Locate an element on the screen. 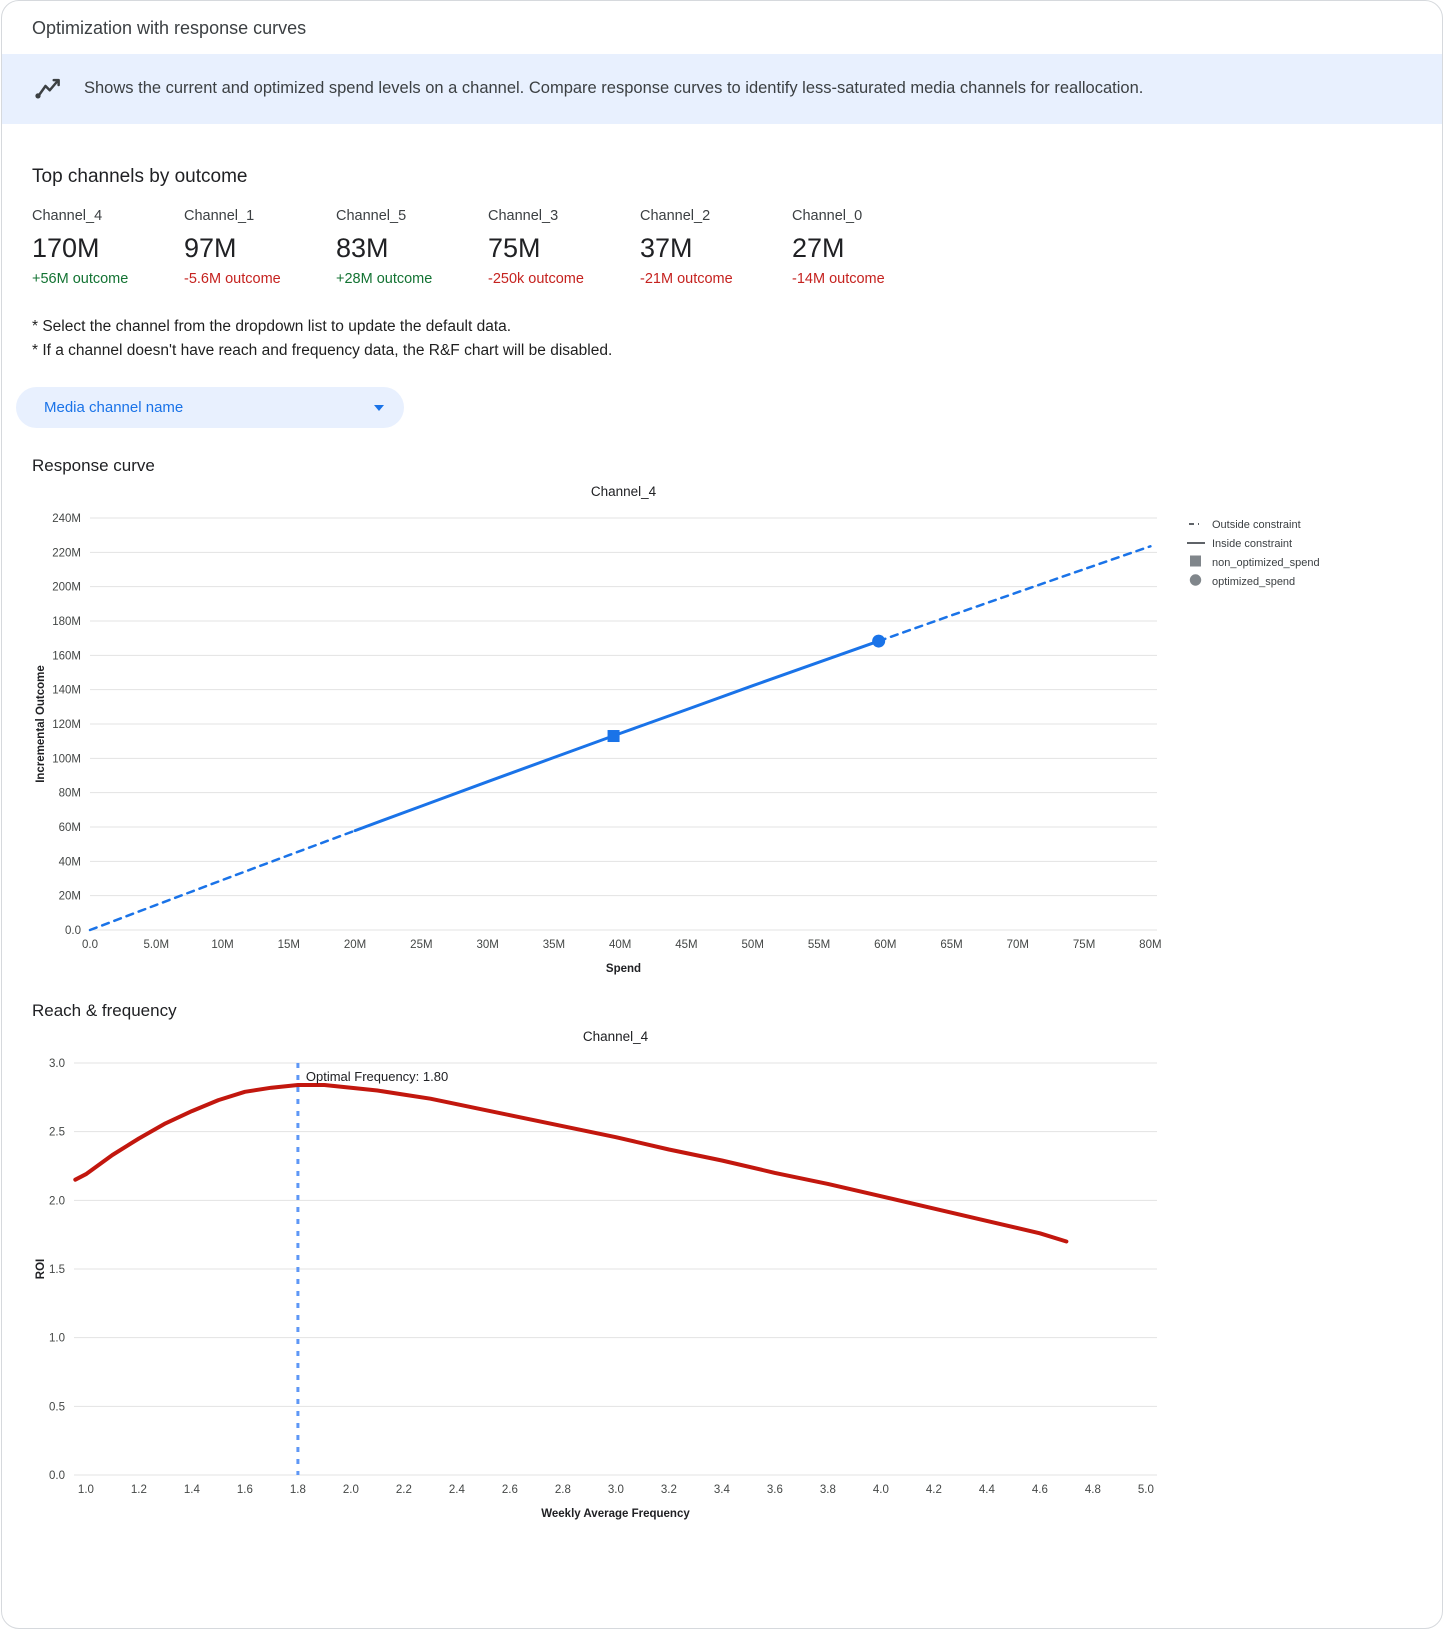 The width and height of the screenshot is (1444, 1631). channel-name: Channel_1 is located at coordinates (219, 216).